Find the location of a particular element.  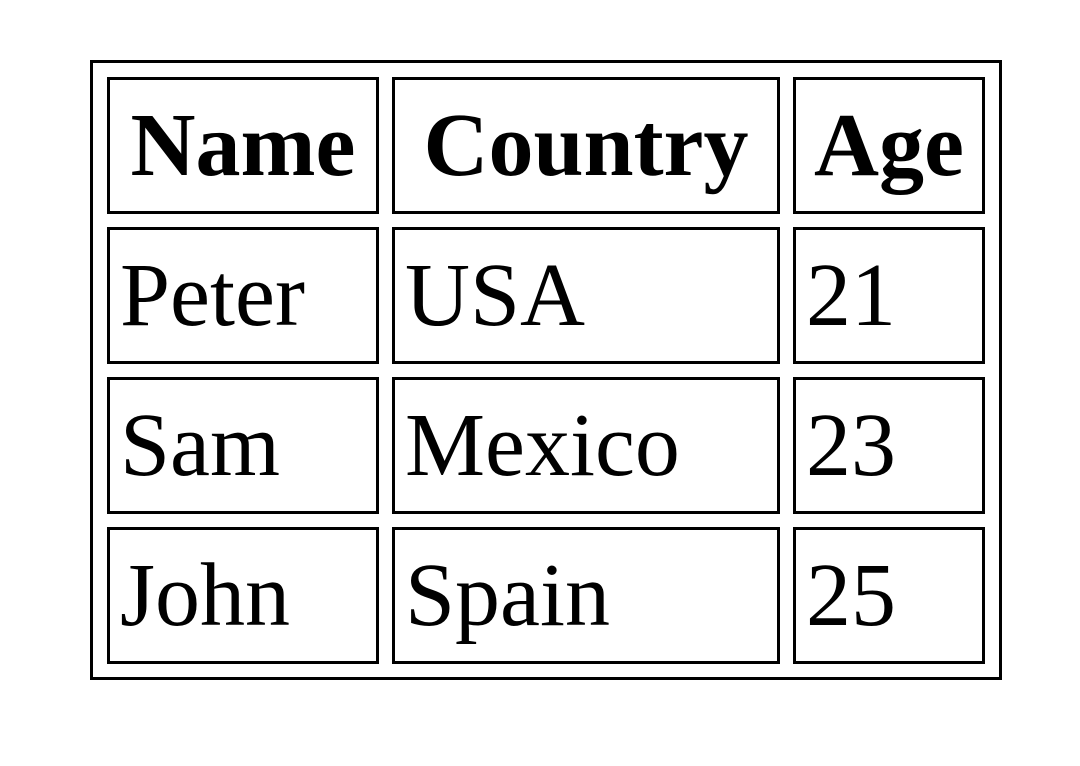

column-header-country: Country is located at coordinates (586, 145).